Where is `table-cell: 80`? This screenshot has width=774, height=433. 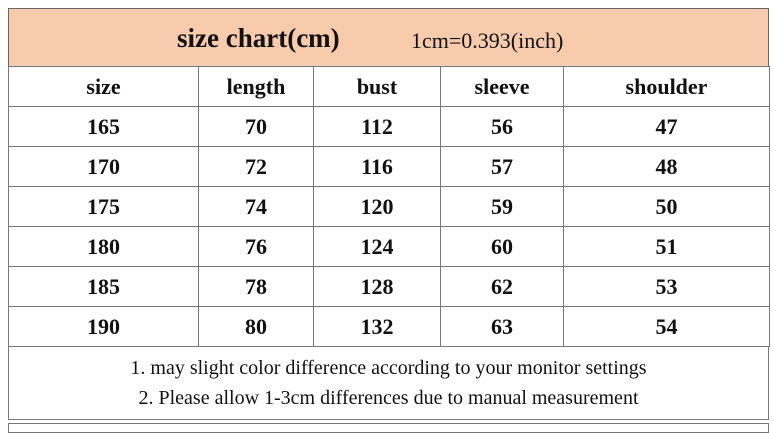
table-cell: 80 is located at coordinates (256, 326).